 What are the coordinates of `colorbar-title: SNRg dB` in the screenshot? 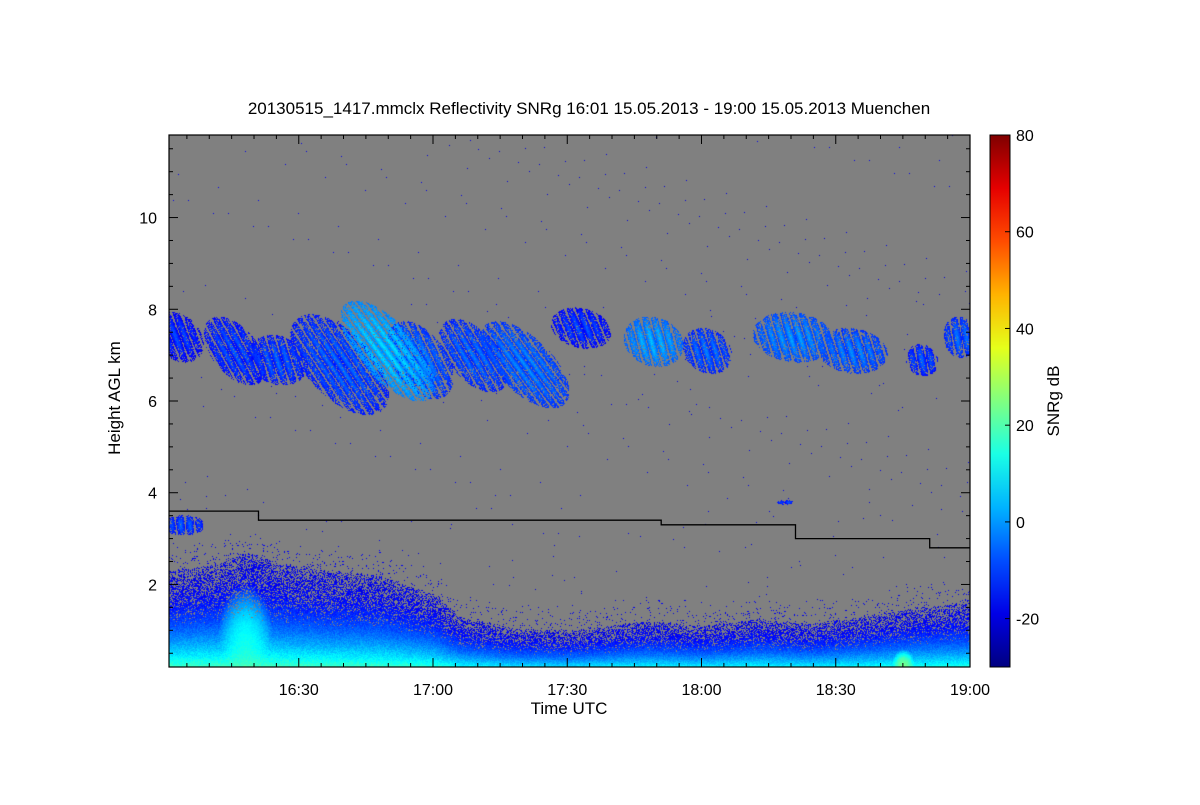 It's located at (1053, 401).